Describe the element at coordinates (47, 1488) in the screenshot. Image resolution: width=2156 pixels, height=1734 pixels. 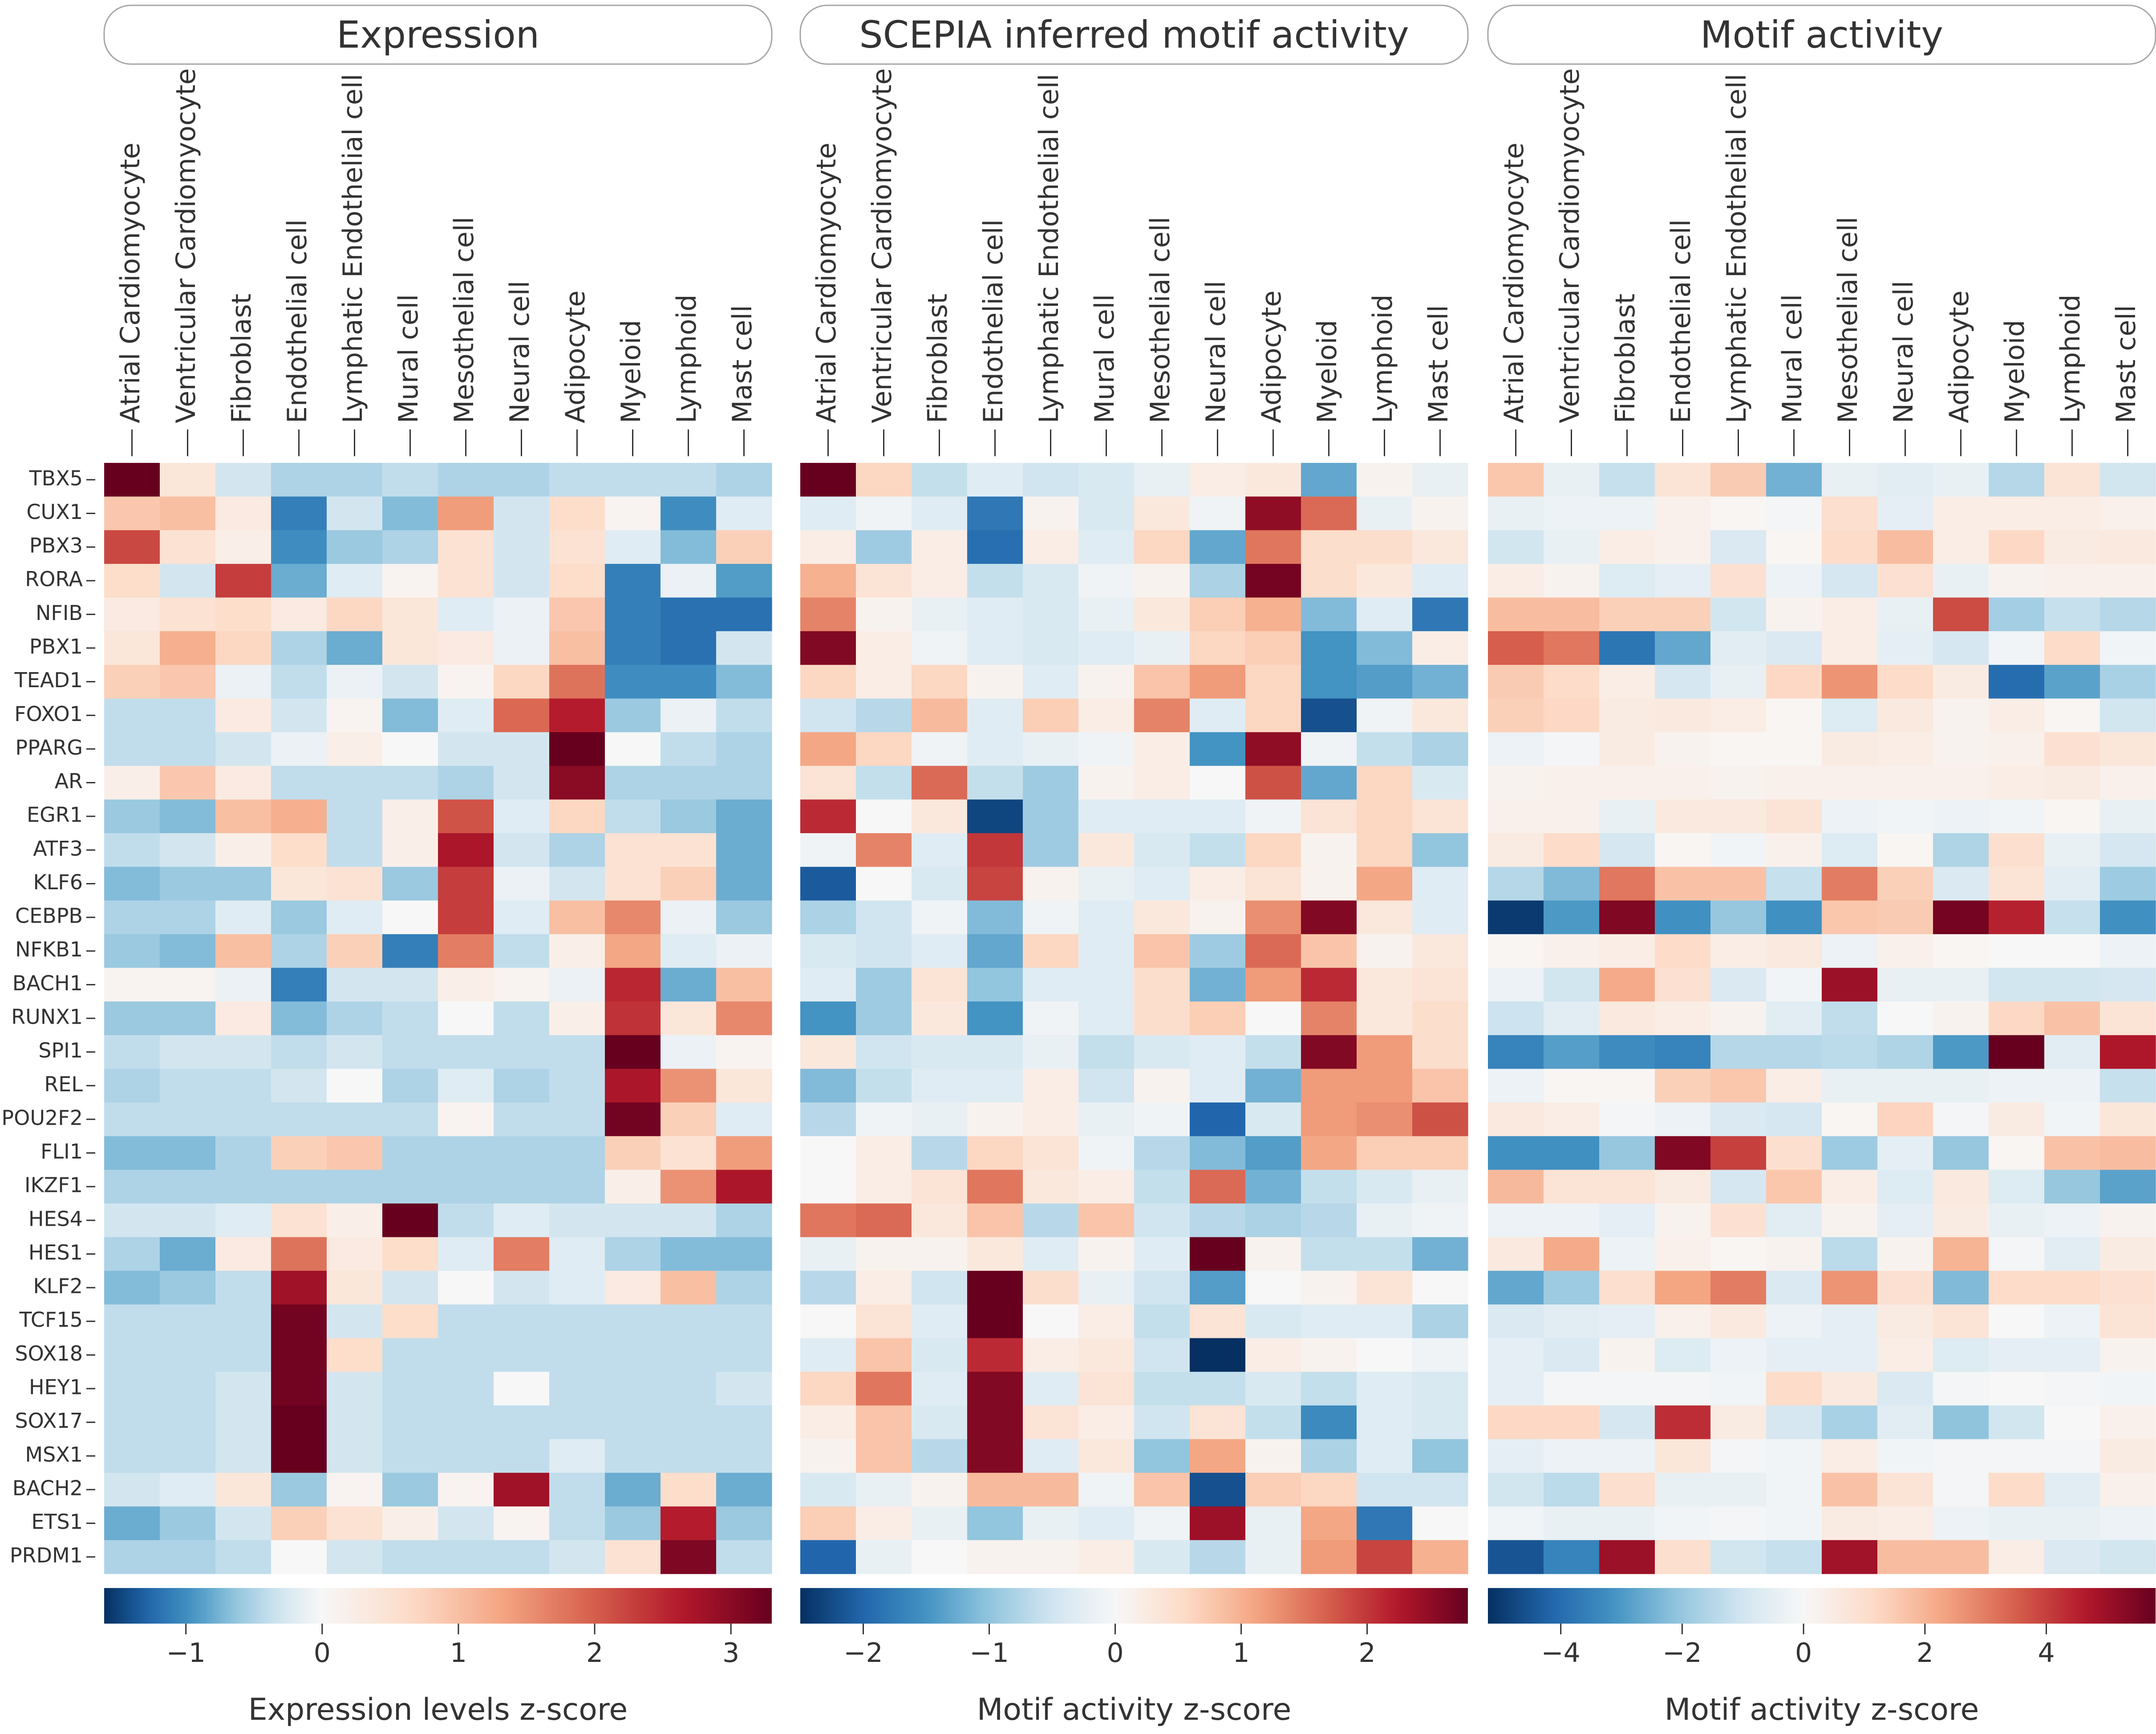
I see `row-label-bach2: BACH2` at that location.